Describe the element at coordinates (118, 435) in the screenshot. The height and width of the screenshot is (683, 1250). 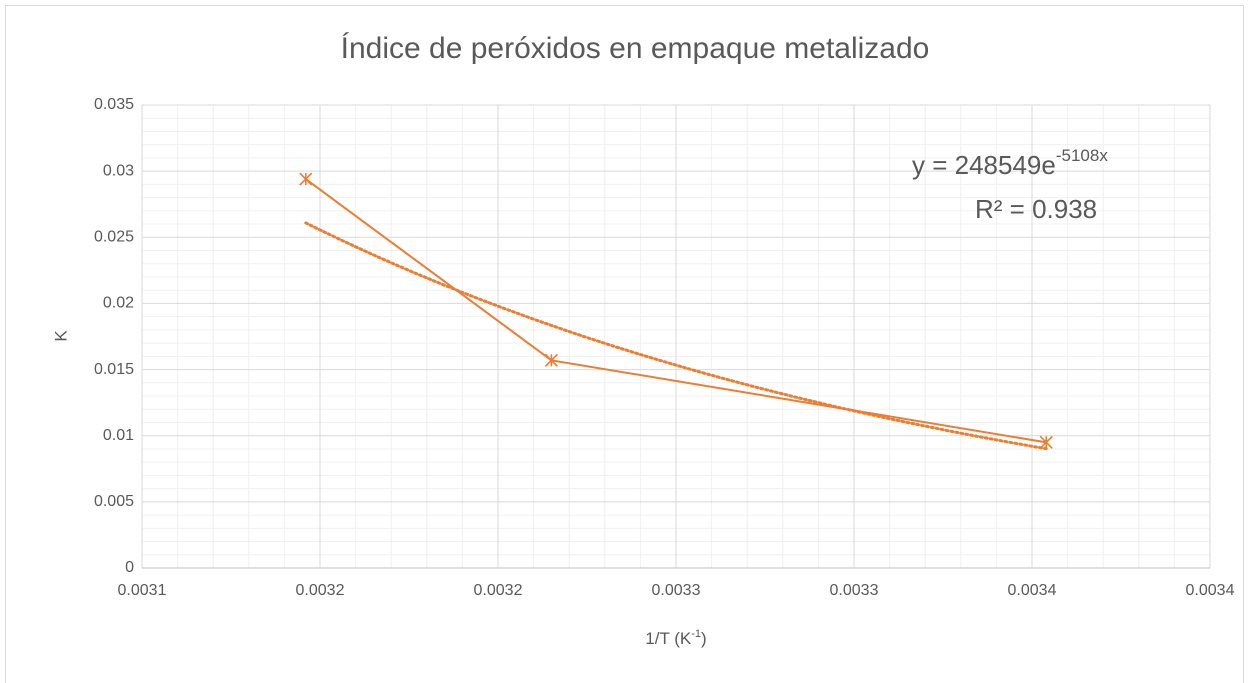
I see `y-tick-label: 0.01` at that location.